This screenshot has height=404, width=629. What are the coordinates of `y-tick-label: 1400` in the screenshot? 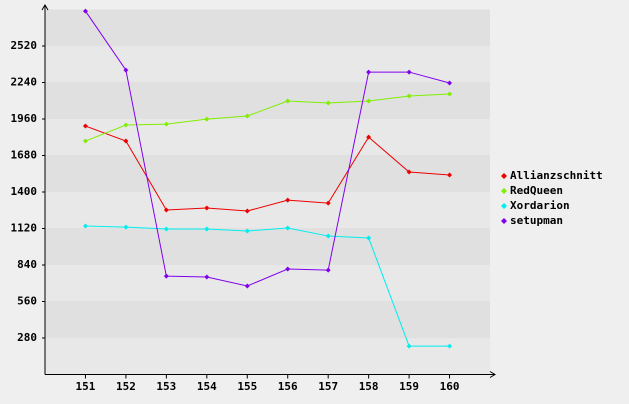 It's located at (24, 191).